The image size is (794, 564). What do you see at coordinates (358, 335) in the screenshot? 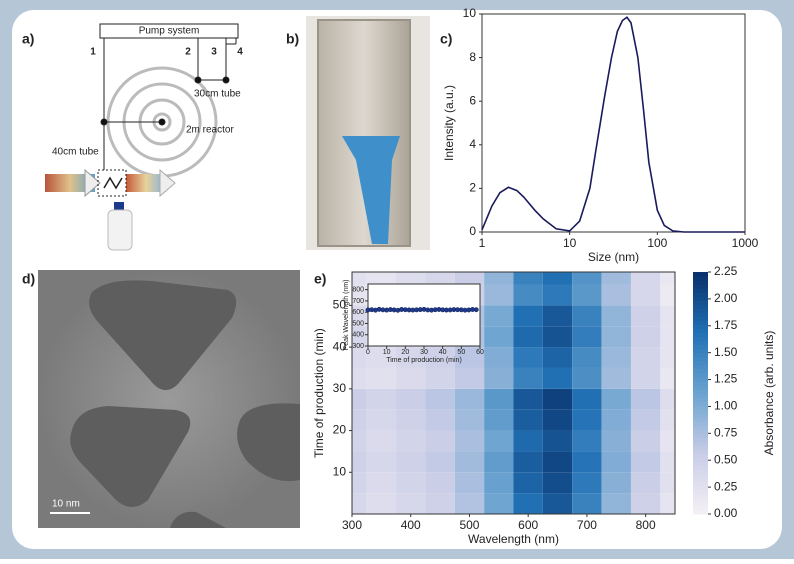
I see `y-tick-label: 400` at bounding box center [358, 335].